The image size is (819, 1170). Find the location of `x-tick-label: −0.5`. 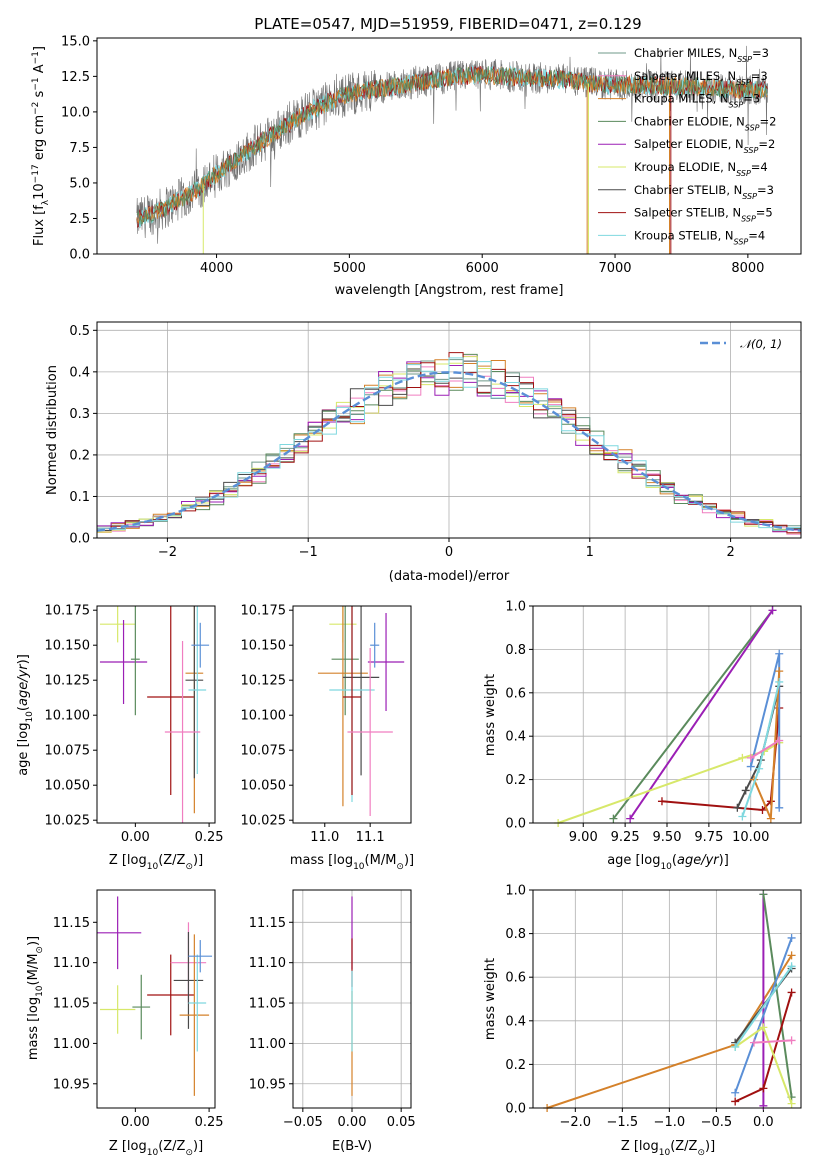

x-tick-label: −0.5 is located at coordinates (717, 1122).